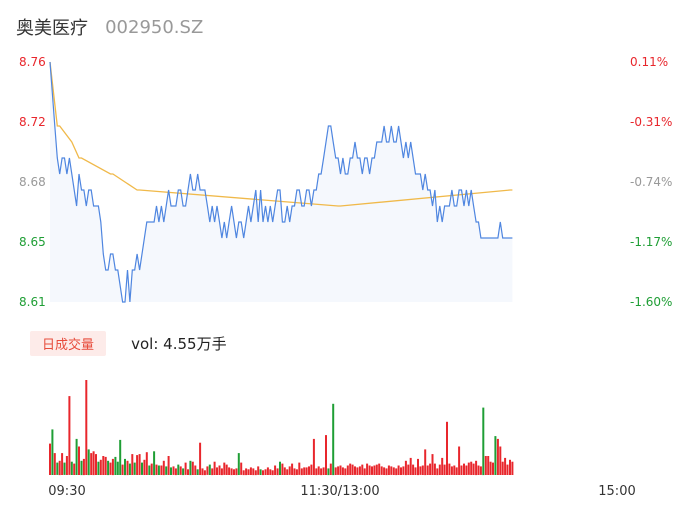 The height and width of the screenshot is (524, 686). What do you see at coordinates (32, 62) in the screenshot?
I see `y-tick-label-left: 8.76` at bounding box center [32, 62].